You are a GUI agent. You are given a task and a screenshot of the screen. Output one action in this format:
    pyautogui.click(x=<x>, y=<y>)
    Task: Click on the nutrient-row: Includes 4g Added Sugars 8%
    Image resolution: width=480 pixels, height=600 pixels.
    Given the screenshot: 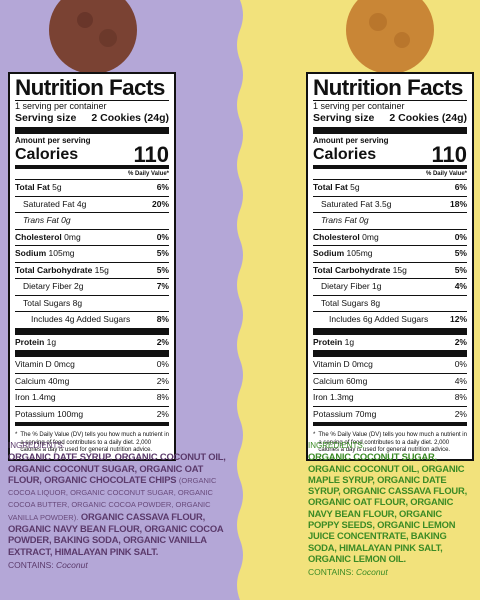 What is the action you would take?
    pyautogui.click(x=92, y=323)
    